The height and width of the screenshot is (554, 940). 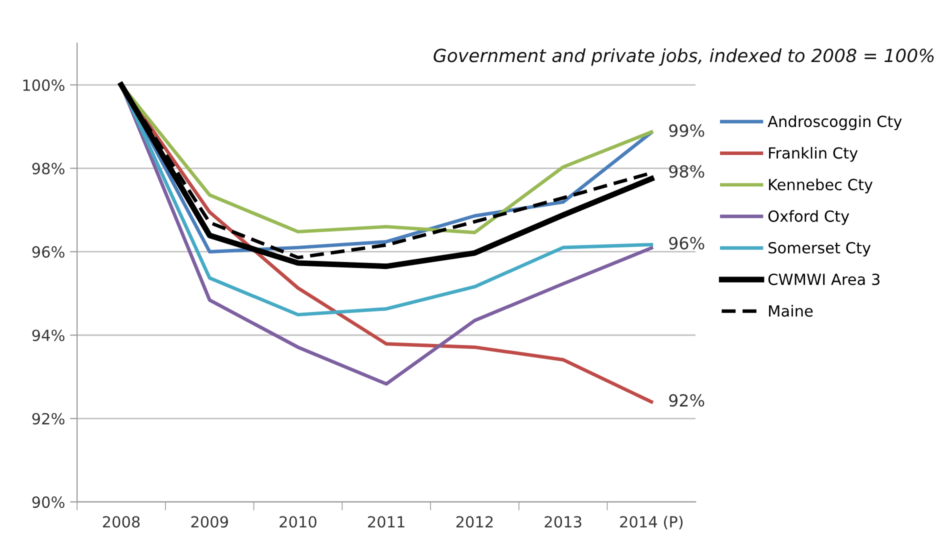 I want to click on x-tick-label: 2008, so click(x=121, y=522).